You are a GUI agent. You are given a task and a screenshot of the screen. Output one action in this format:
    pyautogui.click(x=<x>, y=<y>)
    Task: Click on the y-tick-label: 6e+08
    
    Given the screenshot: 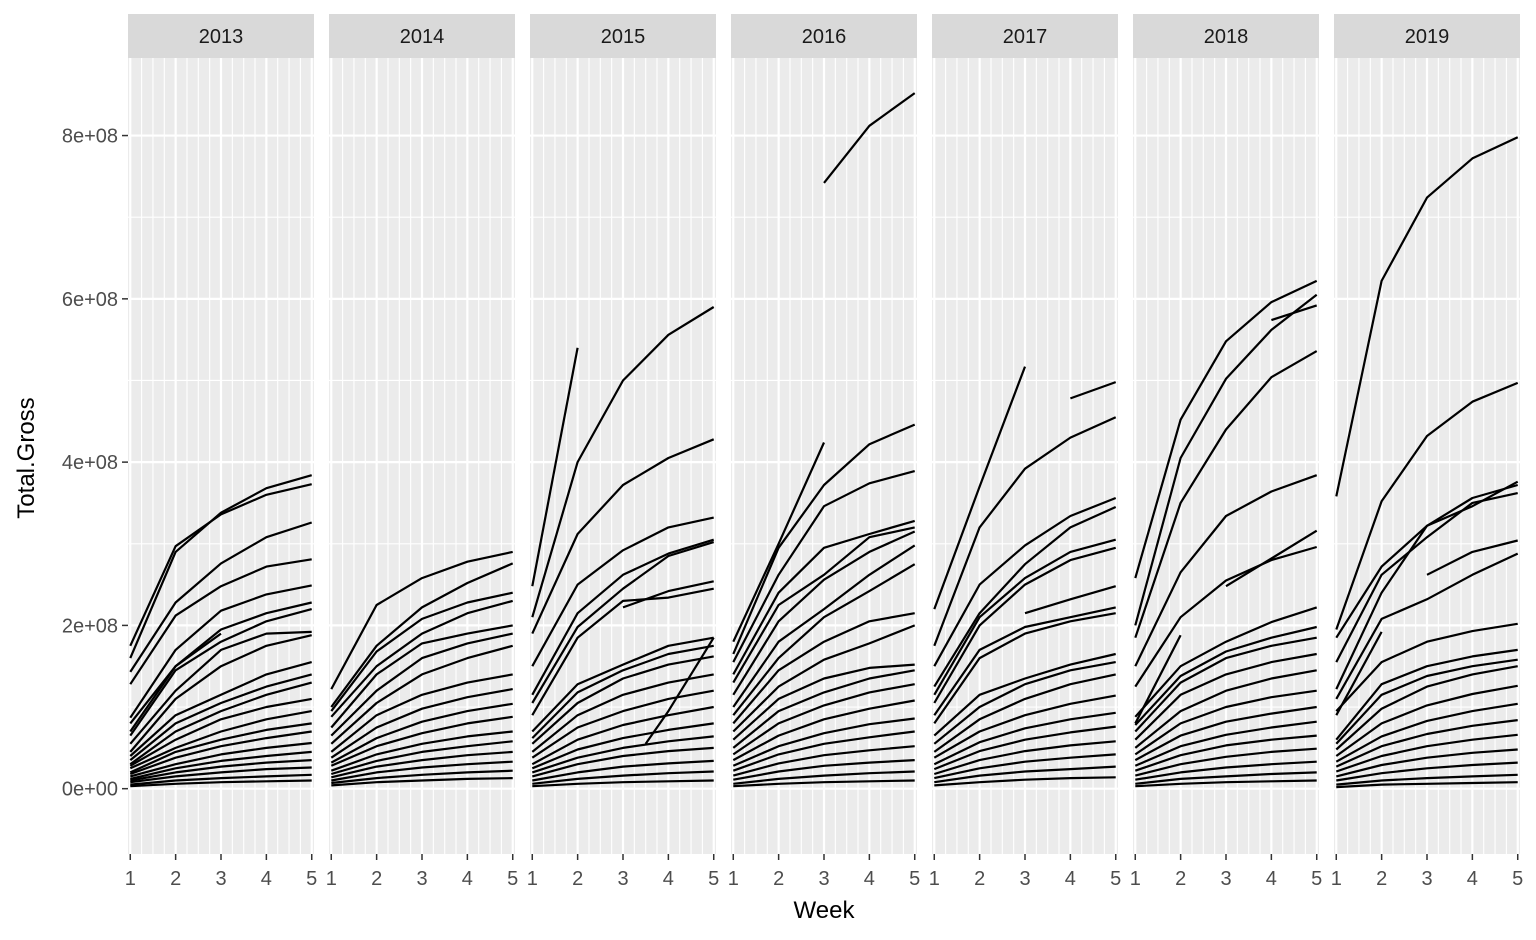 What is the action you would take?
    pyautogui.click(x=90, y=300)
    